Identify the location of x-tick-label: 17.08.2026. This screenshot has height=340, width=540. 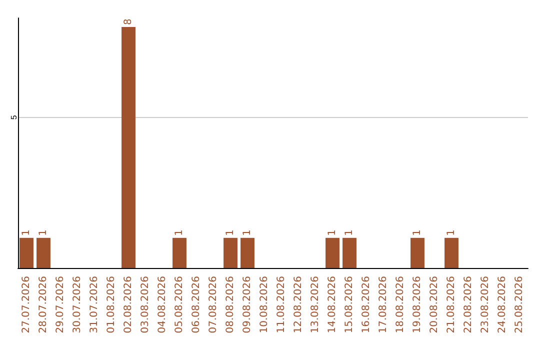
(383, 305).